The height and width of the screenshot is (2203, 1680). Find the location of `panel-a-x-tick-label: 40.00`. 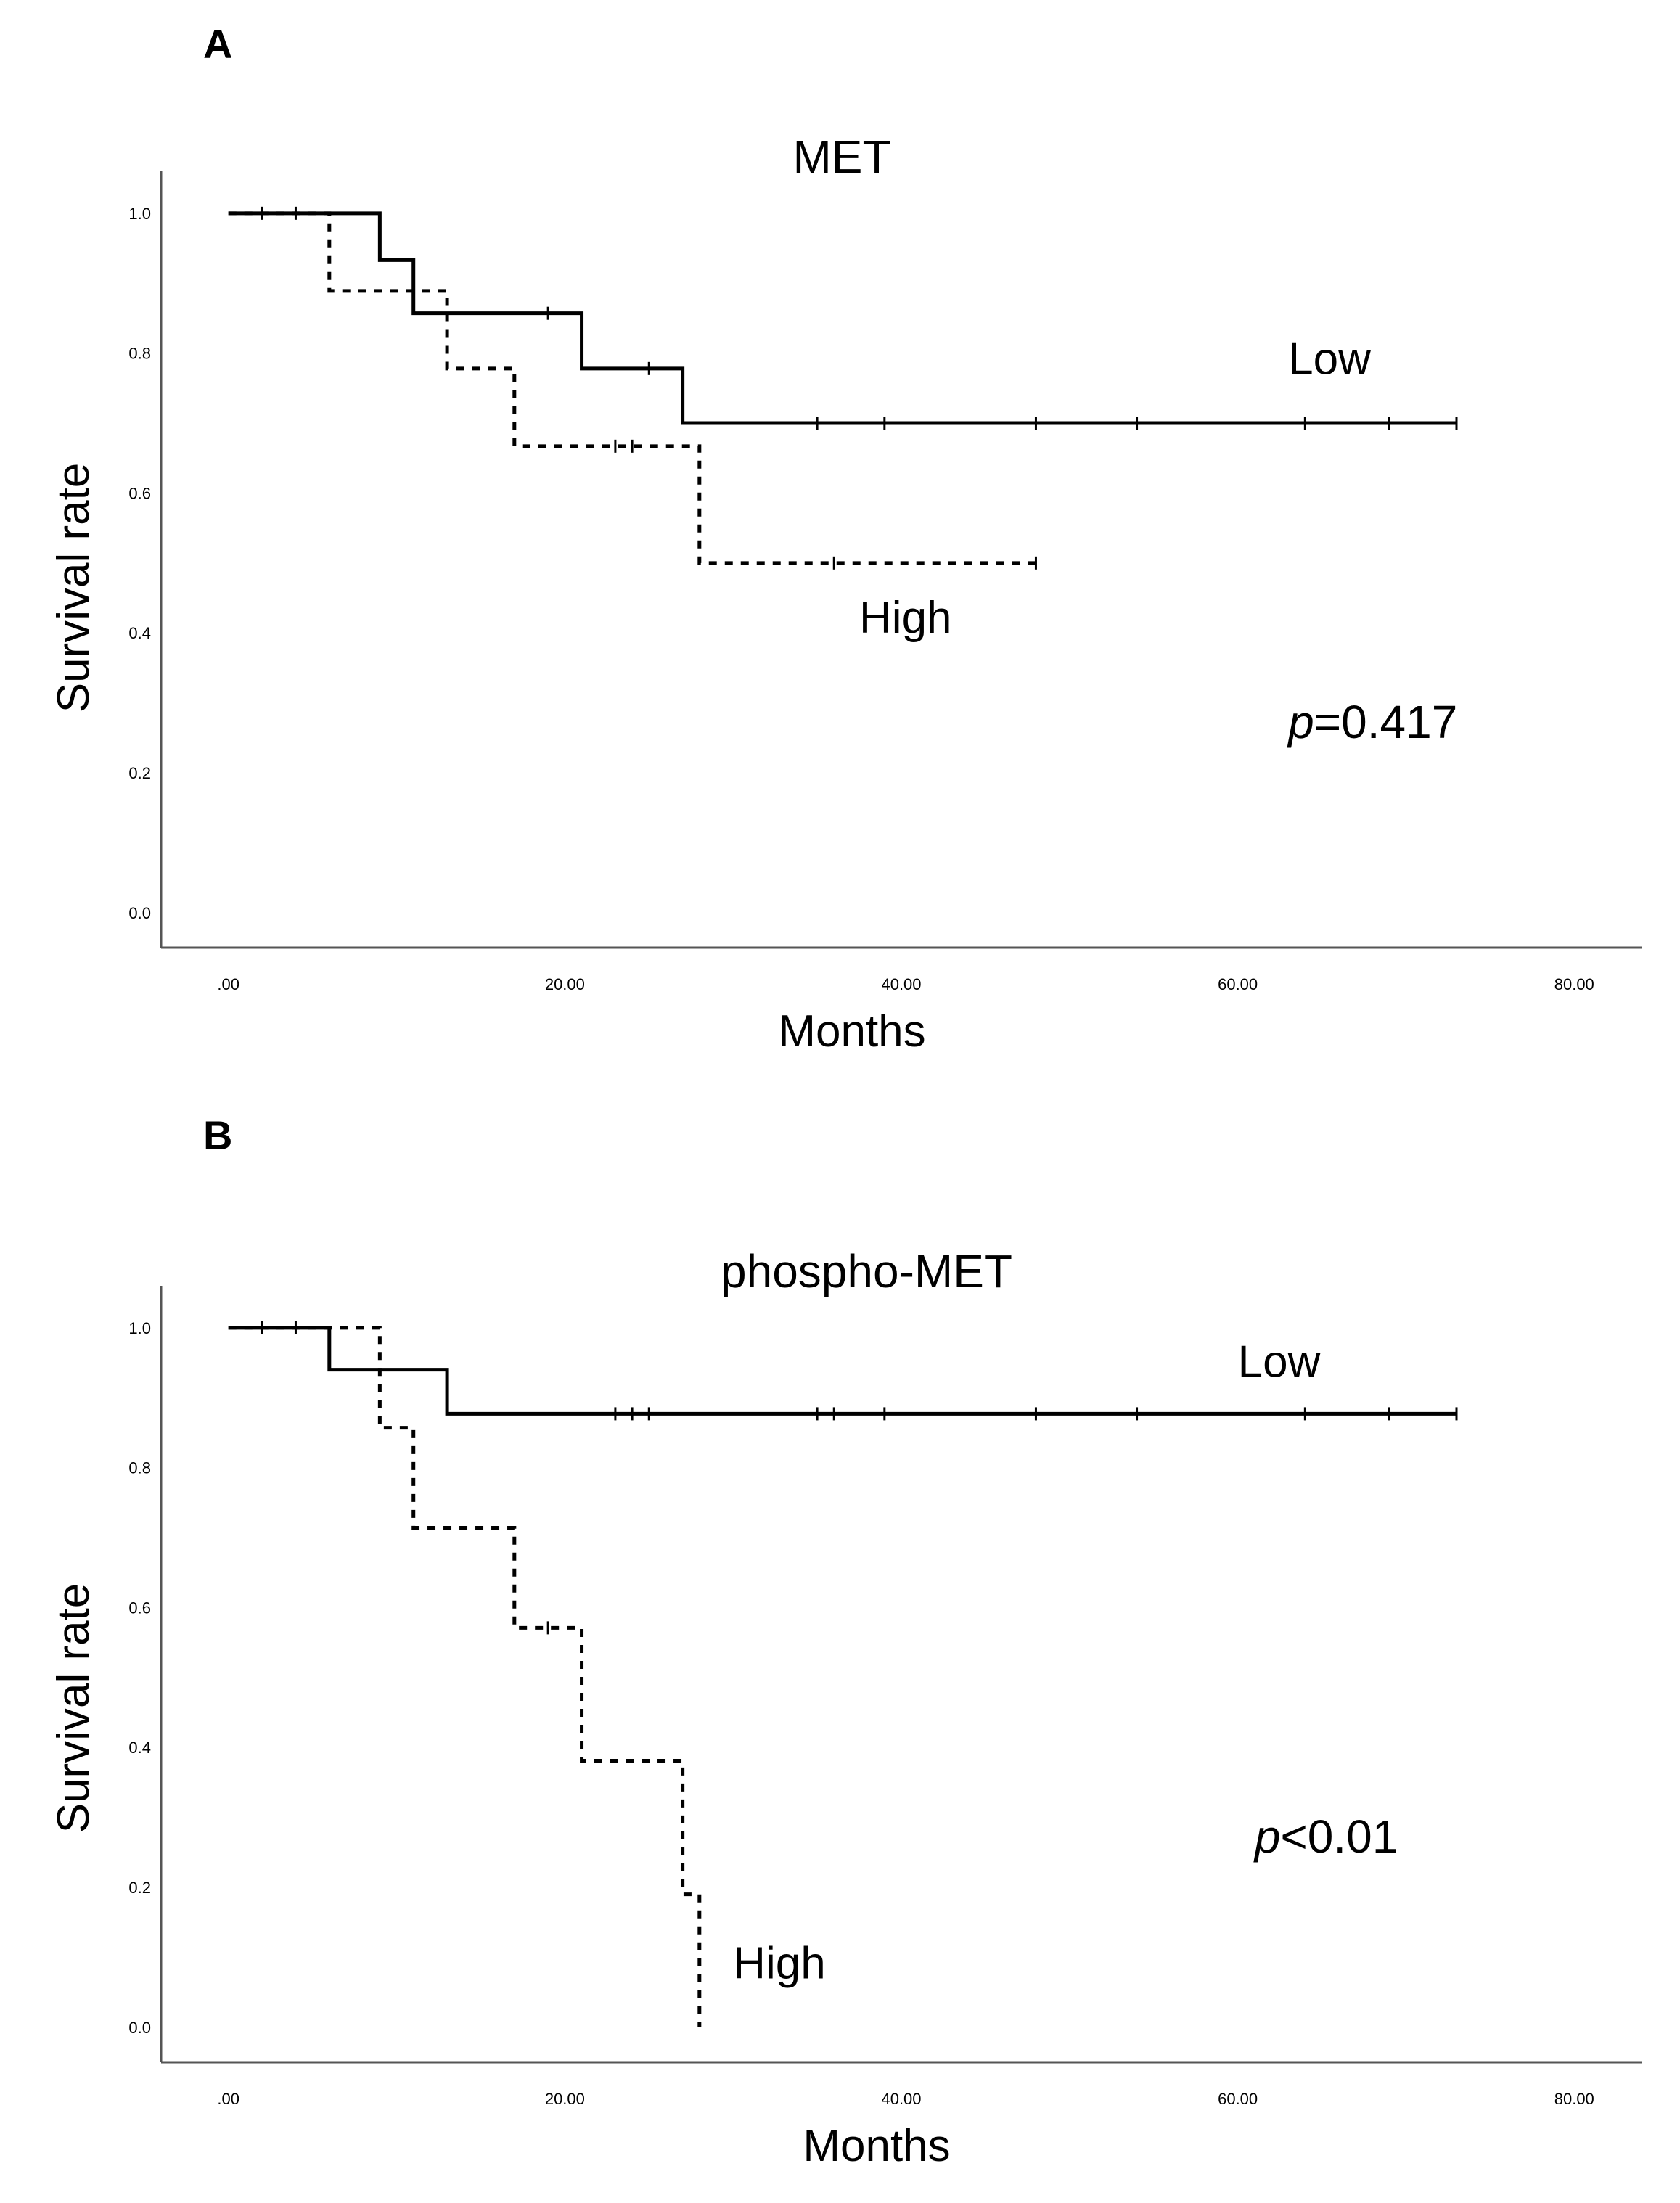

panel-a-x-tick-label: 40.00 is located at coordinates (901, 984).